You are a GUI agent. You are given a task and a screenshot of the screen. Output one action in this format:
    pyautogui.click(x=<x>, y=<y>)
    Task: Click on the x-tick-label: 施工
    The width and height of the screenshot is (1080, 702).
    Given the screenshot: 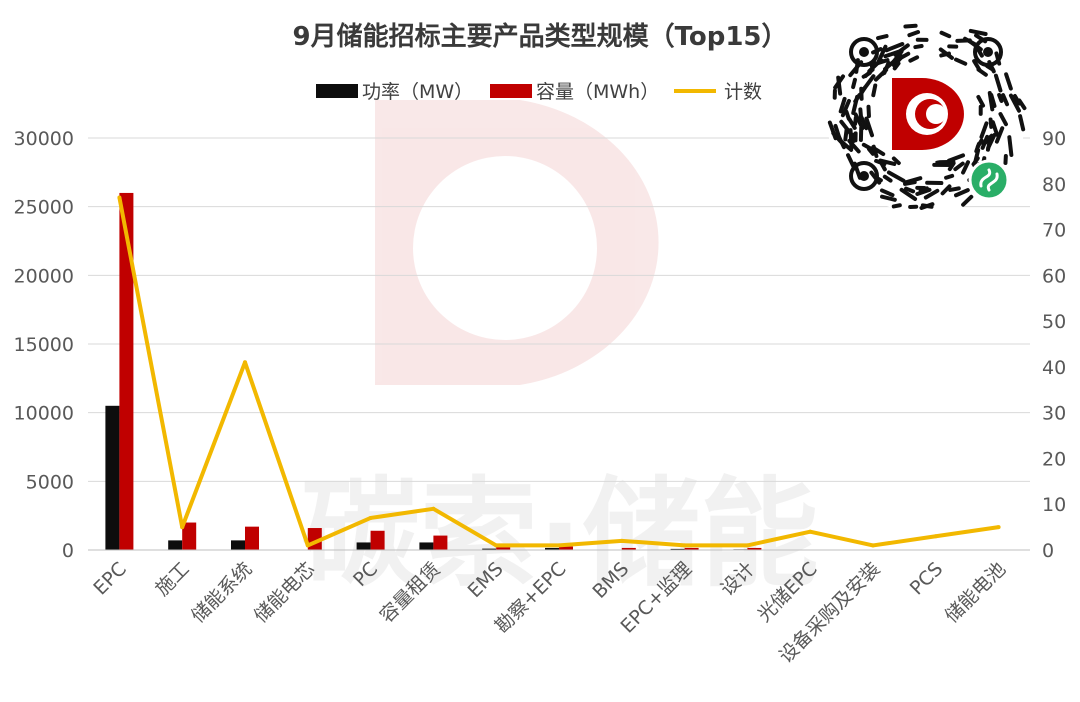 What is the action you would take?
    pyautogui.click(x=172, y=579)
    